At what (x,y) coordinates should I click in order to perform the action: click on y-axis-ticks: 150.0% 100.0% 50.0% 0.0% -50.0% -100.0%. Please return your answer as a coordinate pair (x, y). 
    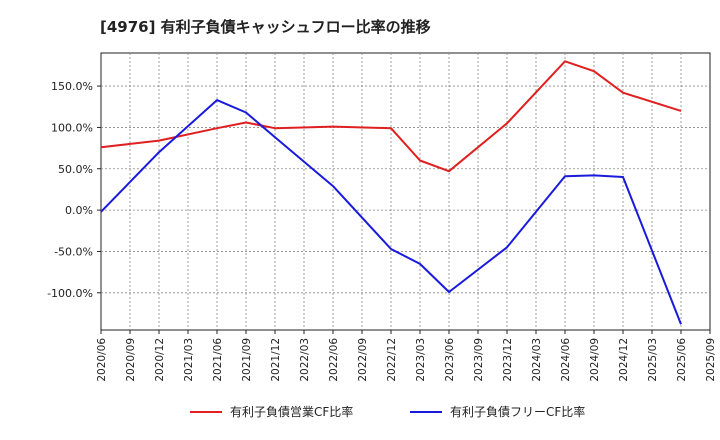
    Looking at the image, I should click on (74, 190).